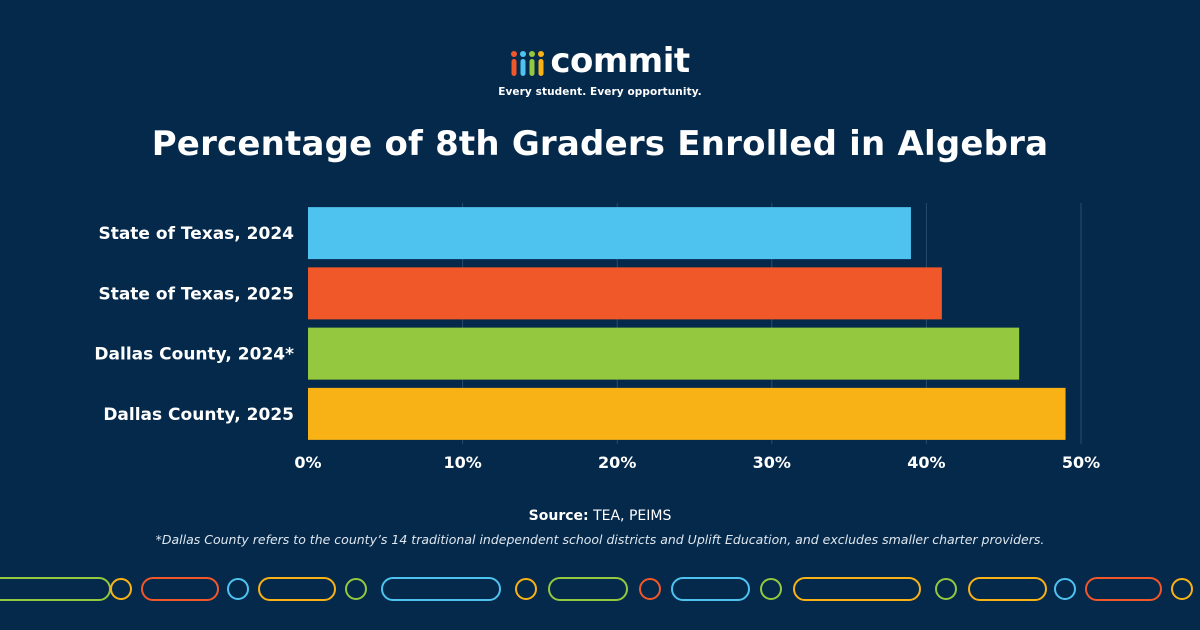  Describe the element at coordinates (632, 516) in the screenshot. I see `source-text: TEA, PEIMS` at that location.